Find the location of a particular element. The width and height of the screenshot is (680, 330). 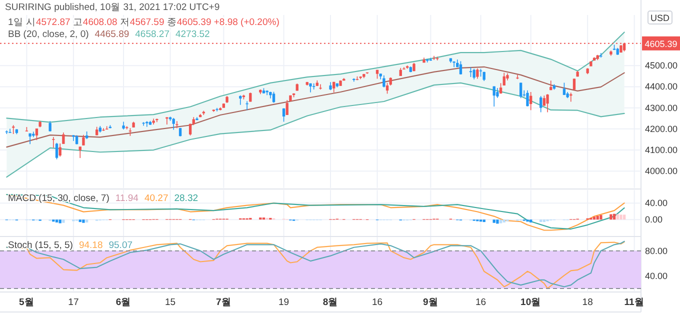

ref-line-label: 4605.39 is located at coordinates (661, 43).